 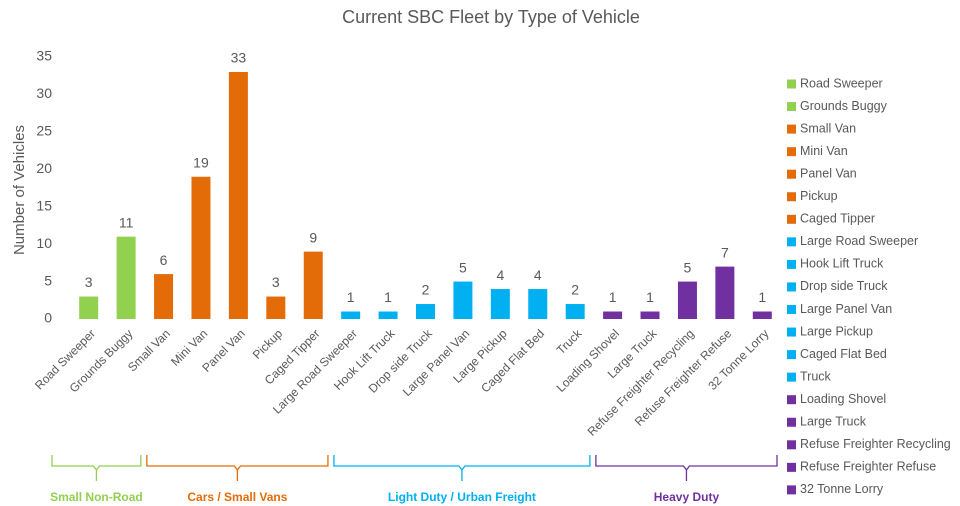 I want to click on chart-title: Current SBC Fleet by Type of Vehicle, so click(x=491, y=17).